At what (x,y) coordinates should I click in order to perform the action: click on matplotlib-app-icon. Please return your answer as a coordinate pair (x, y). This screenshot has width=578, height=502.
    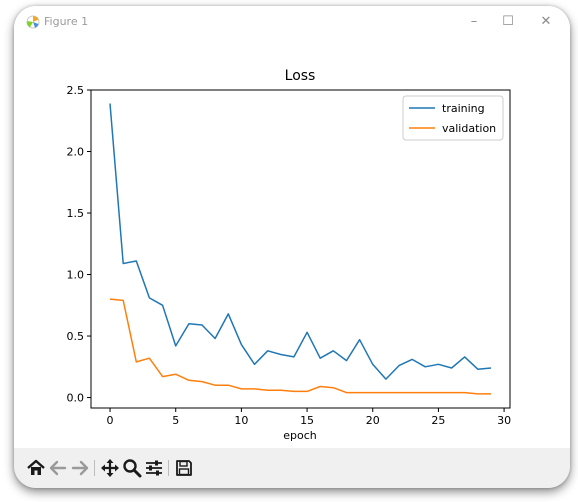
    Looking at the image, I should click on (33, 22).